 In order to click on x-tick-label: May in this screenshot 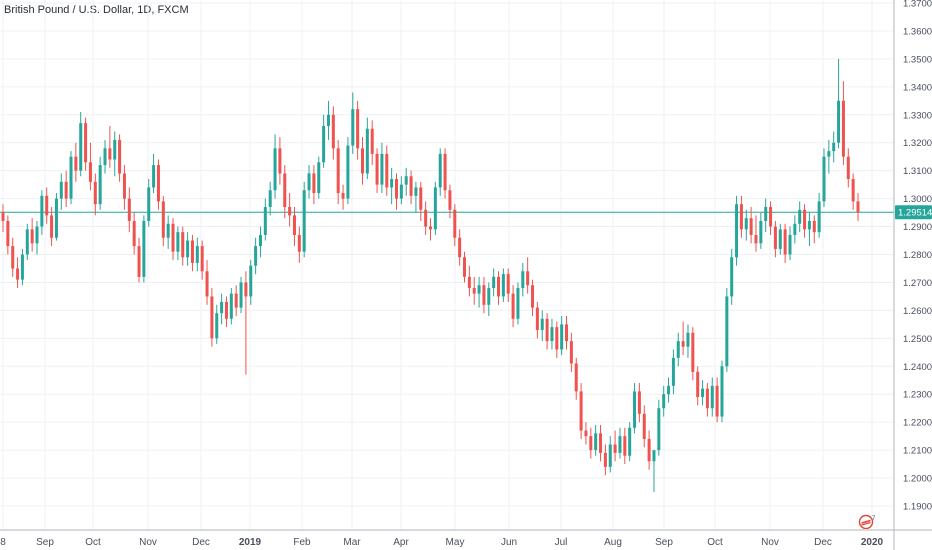, I will do `click(455, 542)`.